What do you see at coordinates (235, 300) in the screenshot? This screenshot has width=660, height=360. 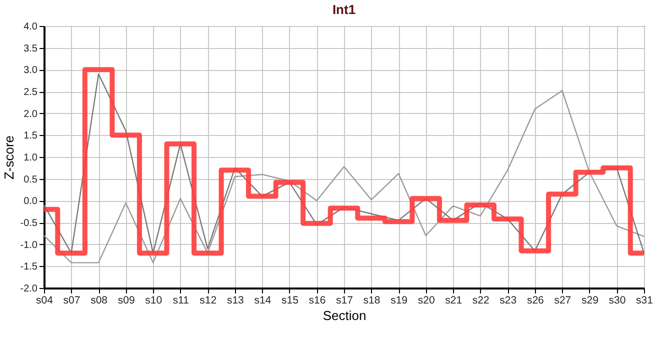 I see `x-tick-label: s13` at bounding box center [235, 300].